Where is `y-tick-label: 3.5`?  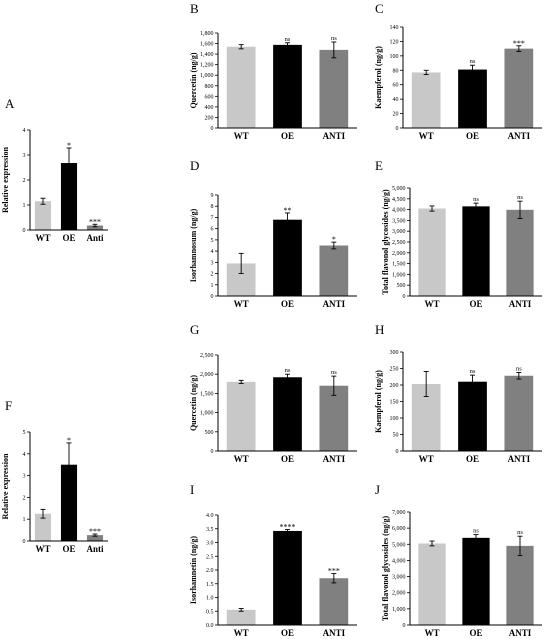 y-tick-label: 3.5 is located at coordinates (210, 530).